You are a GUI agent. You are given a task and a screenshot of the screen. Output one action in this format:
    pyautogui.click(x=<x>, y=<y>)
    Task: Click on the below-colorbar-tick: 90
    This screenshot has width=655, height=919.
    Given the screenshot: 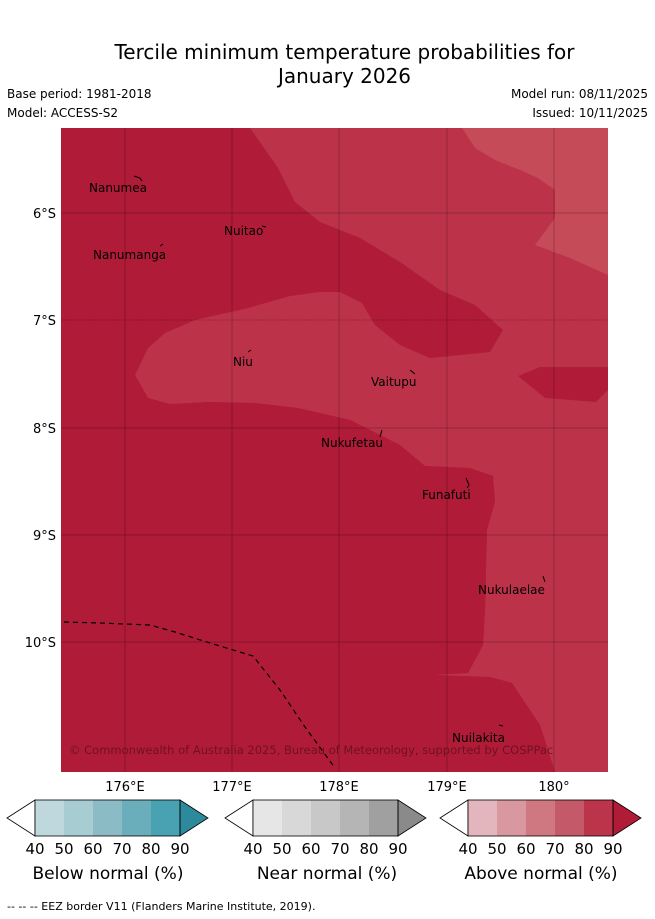 What is the action you would take?
    pyautogui.click(x=179, y=849)
    